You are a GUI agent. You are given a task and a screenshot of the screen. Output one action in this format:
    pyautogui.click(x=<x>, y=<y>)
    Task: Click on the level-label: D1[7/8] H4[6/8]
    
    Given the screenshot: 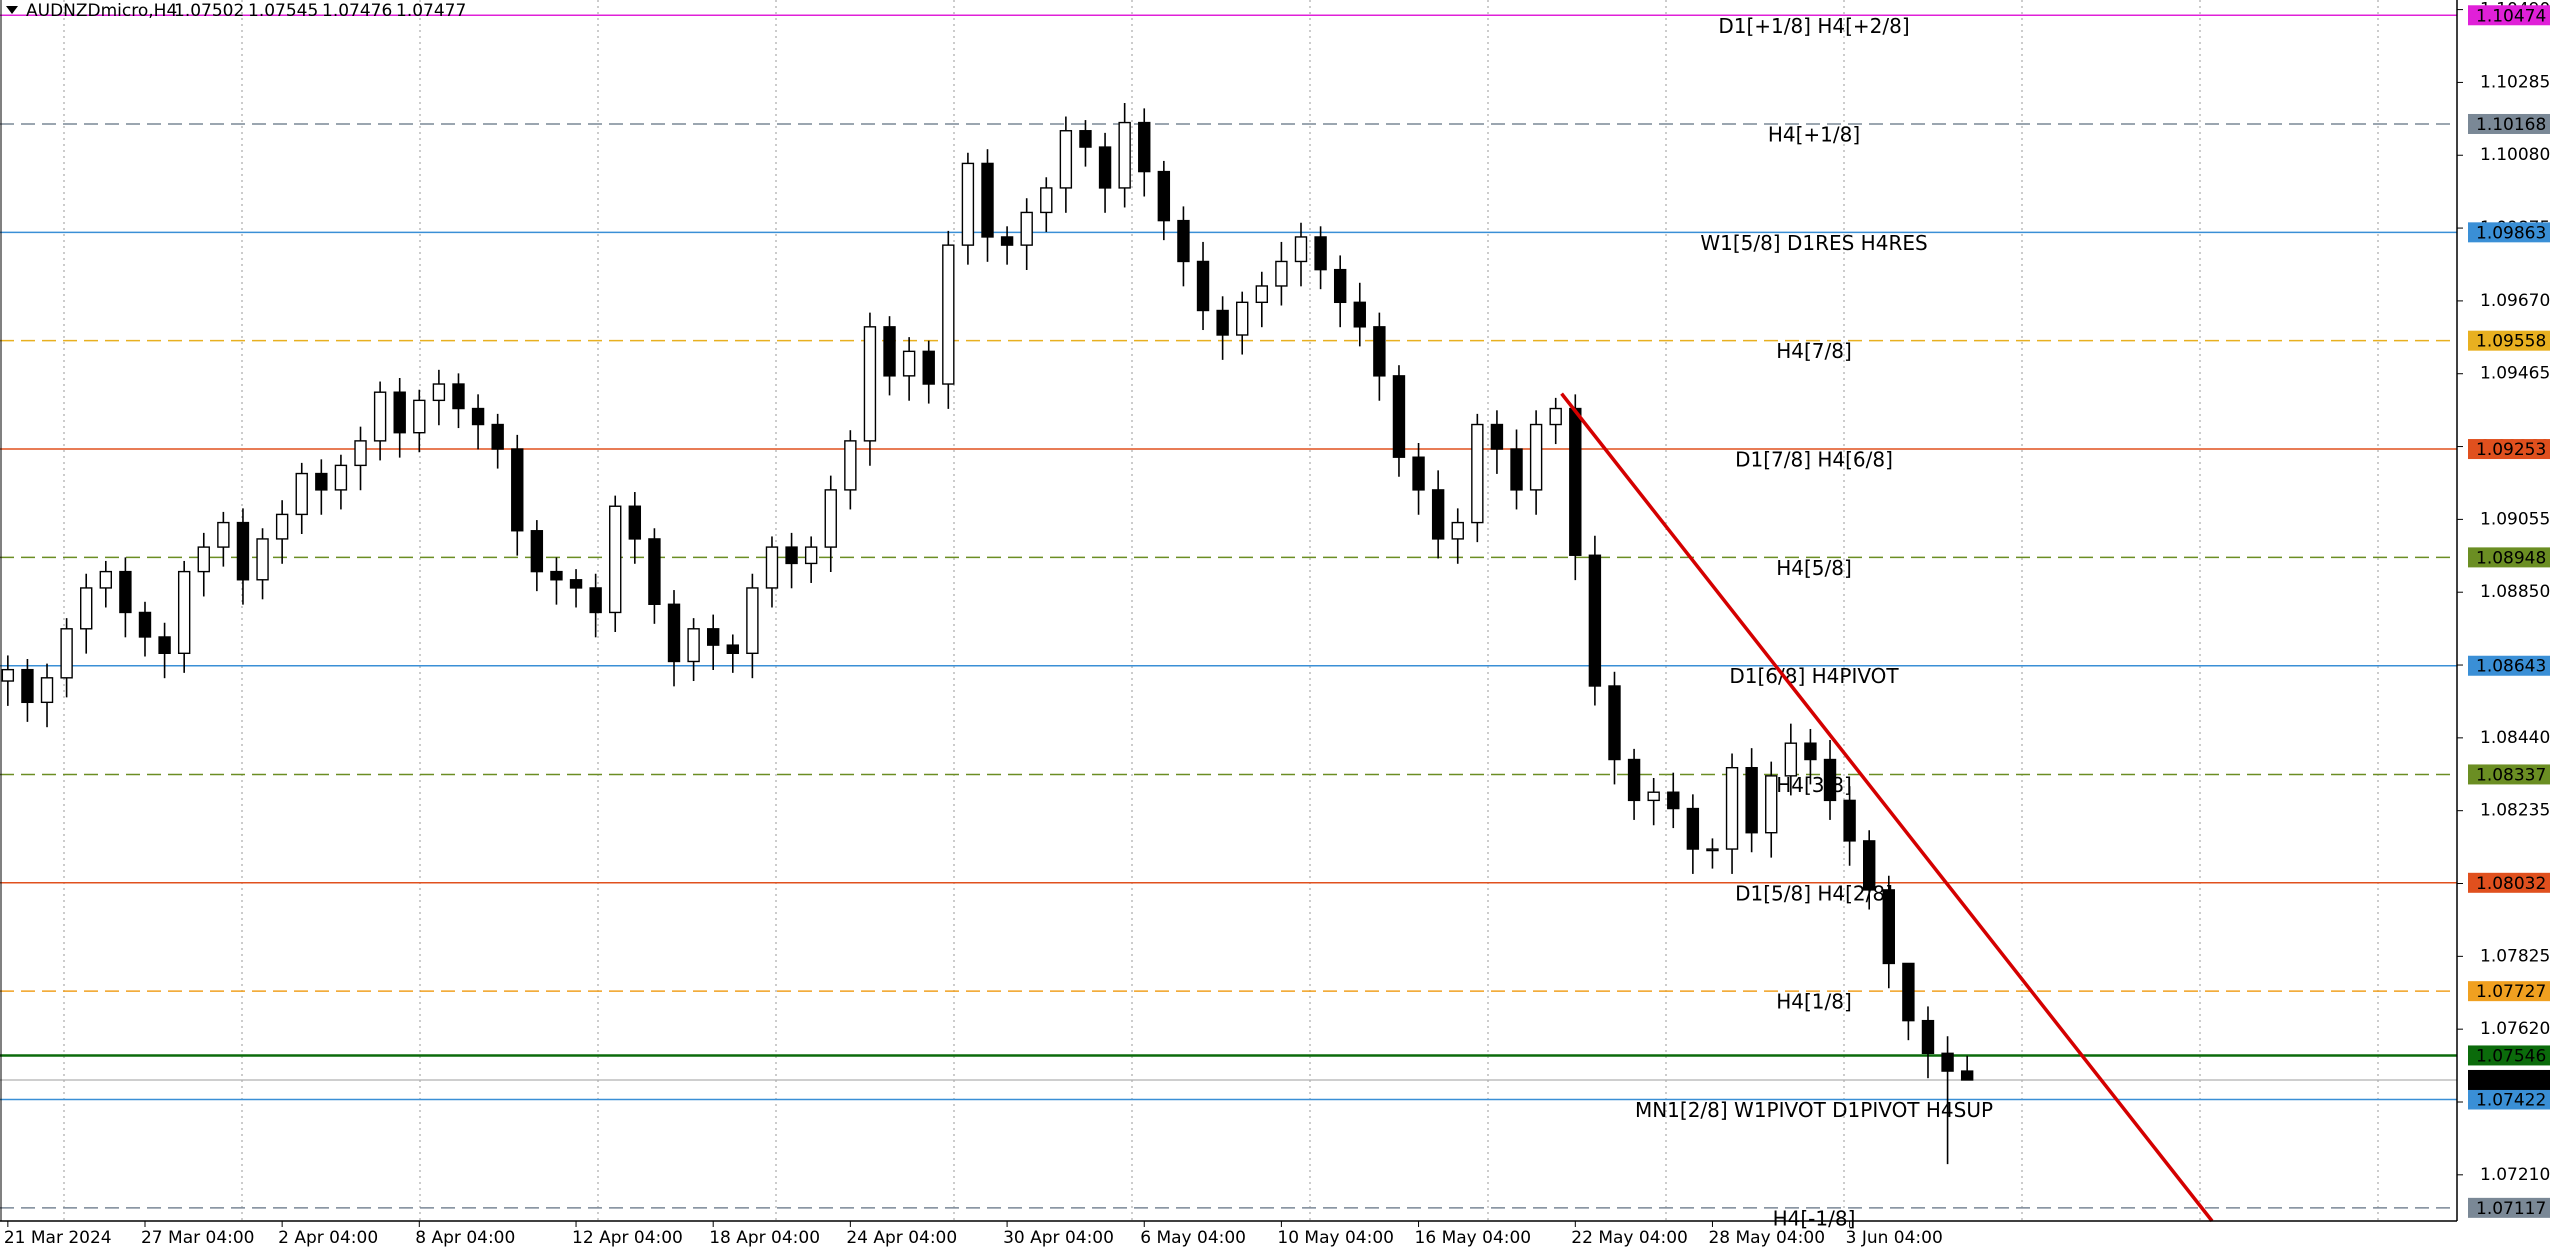 What is the action you would take?
    pyautogui.click(x=1814, y=460)
    